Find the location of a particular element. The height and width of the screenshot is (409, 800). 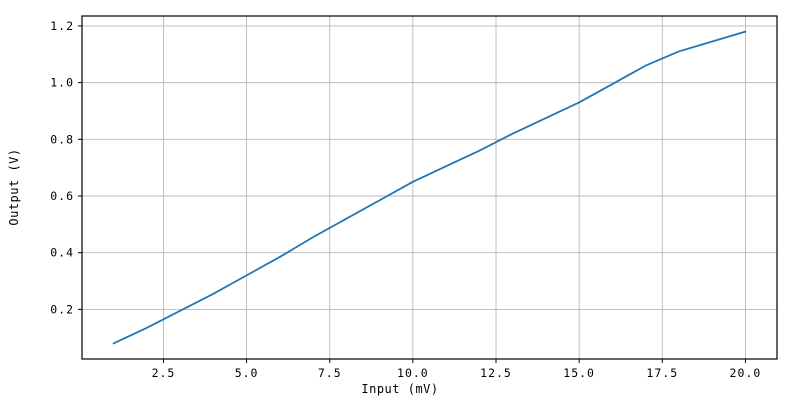

x-tick-label: 7.5 is located at coordinates (330, 373).